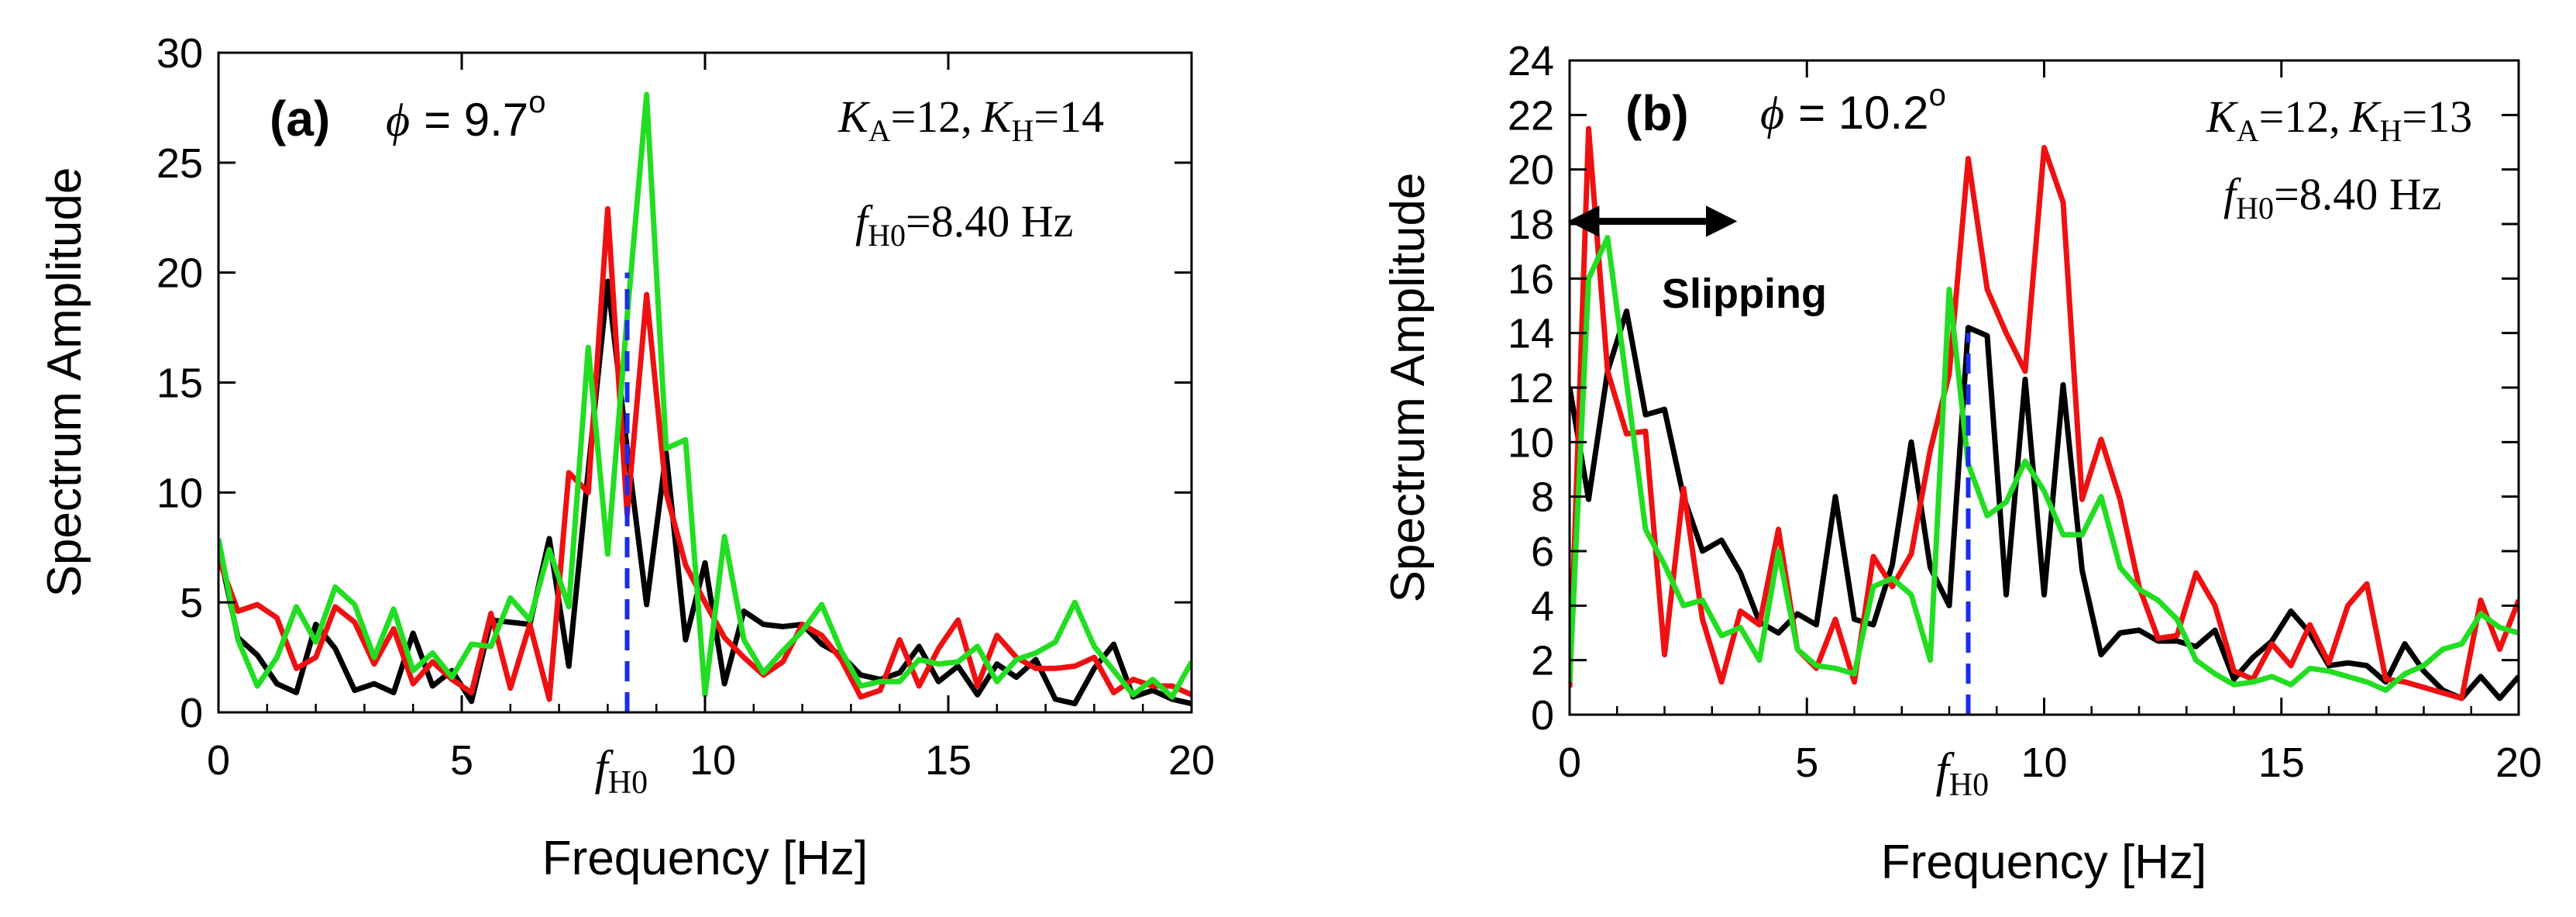 The width and height of the screenshot is (2576, 917). I want to click on k-values-b: KA=12, KH=13, so click(2339, 119).